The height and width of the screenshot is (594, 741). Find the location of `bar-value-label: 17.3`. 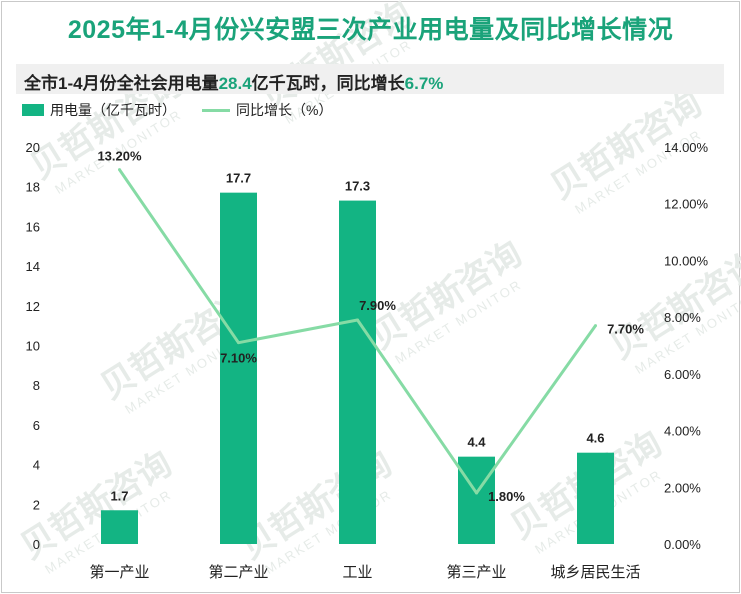

bar-value-label: 17.3 is located at coordinates (357, 186).